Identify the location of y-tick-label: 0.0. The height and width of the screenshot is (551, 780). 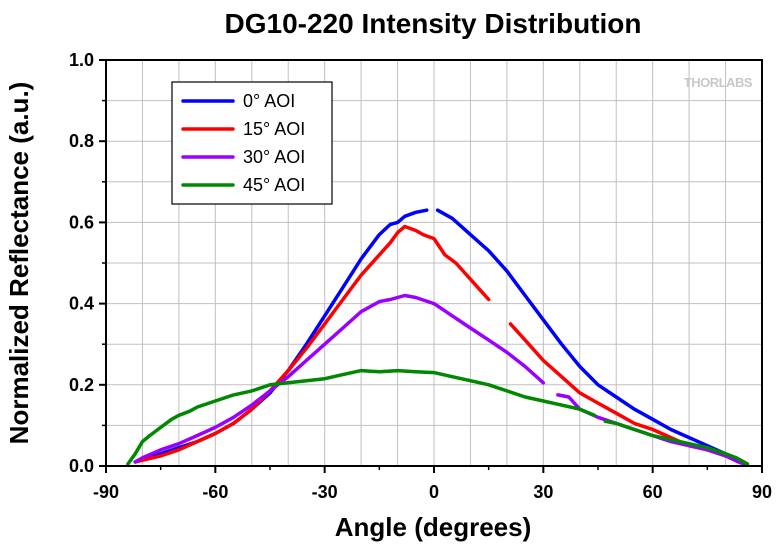
(81, 466).